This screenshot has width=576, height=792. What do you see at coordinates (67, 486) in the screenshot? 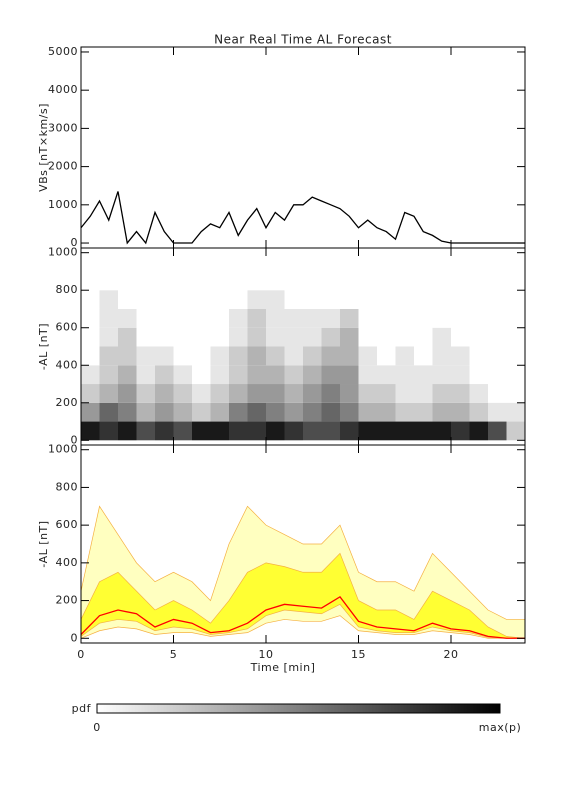
I see `y-tick-label: 800` at bounding box center [67, 486].